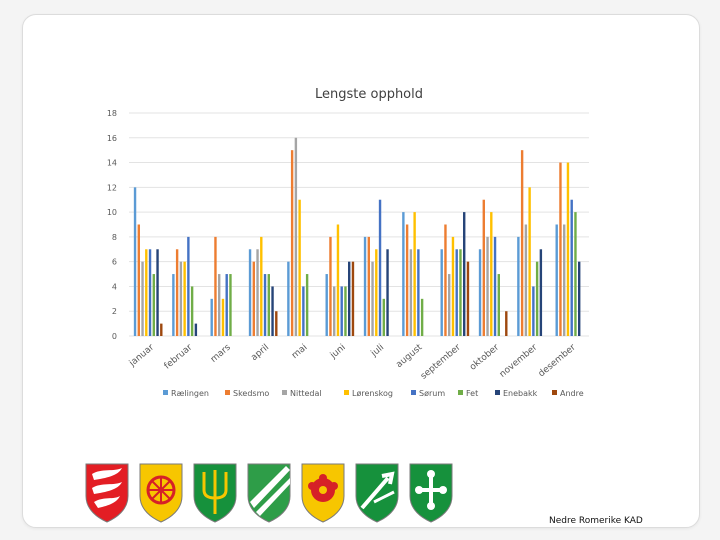  Describe the element at coordinates (432, 393) in the screenshot. I see `legend-label: Sørum` at that location.